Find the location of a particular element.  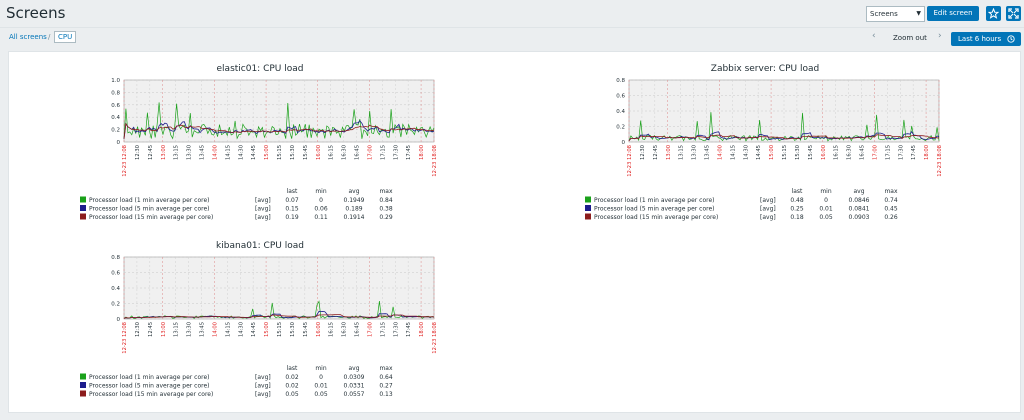

fullscreen-icon is located at coordinates (1013, 13).